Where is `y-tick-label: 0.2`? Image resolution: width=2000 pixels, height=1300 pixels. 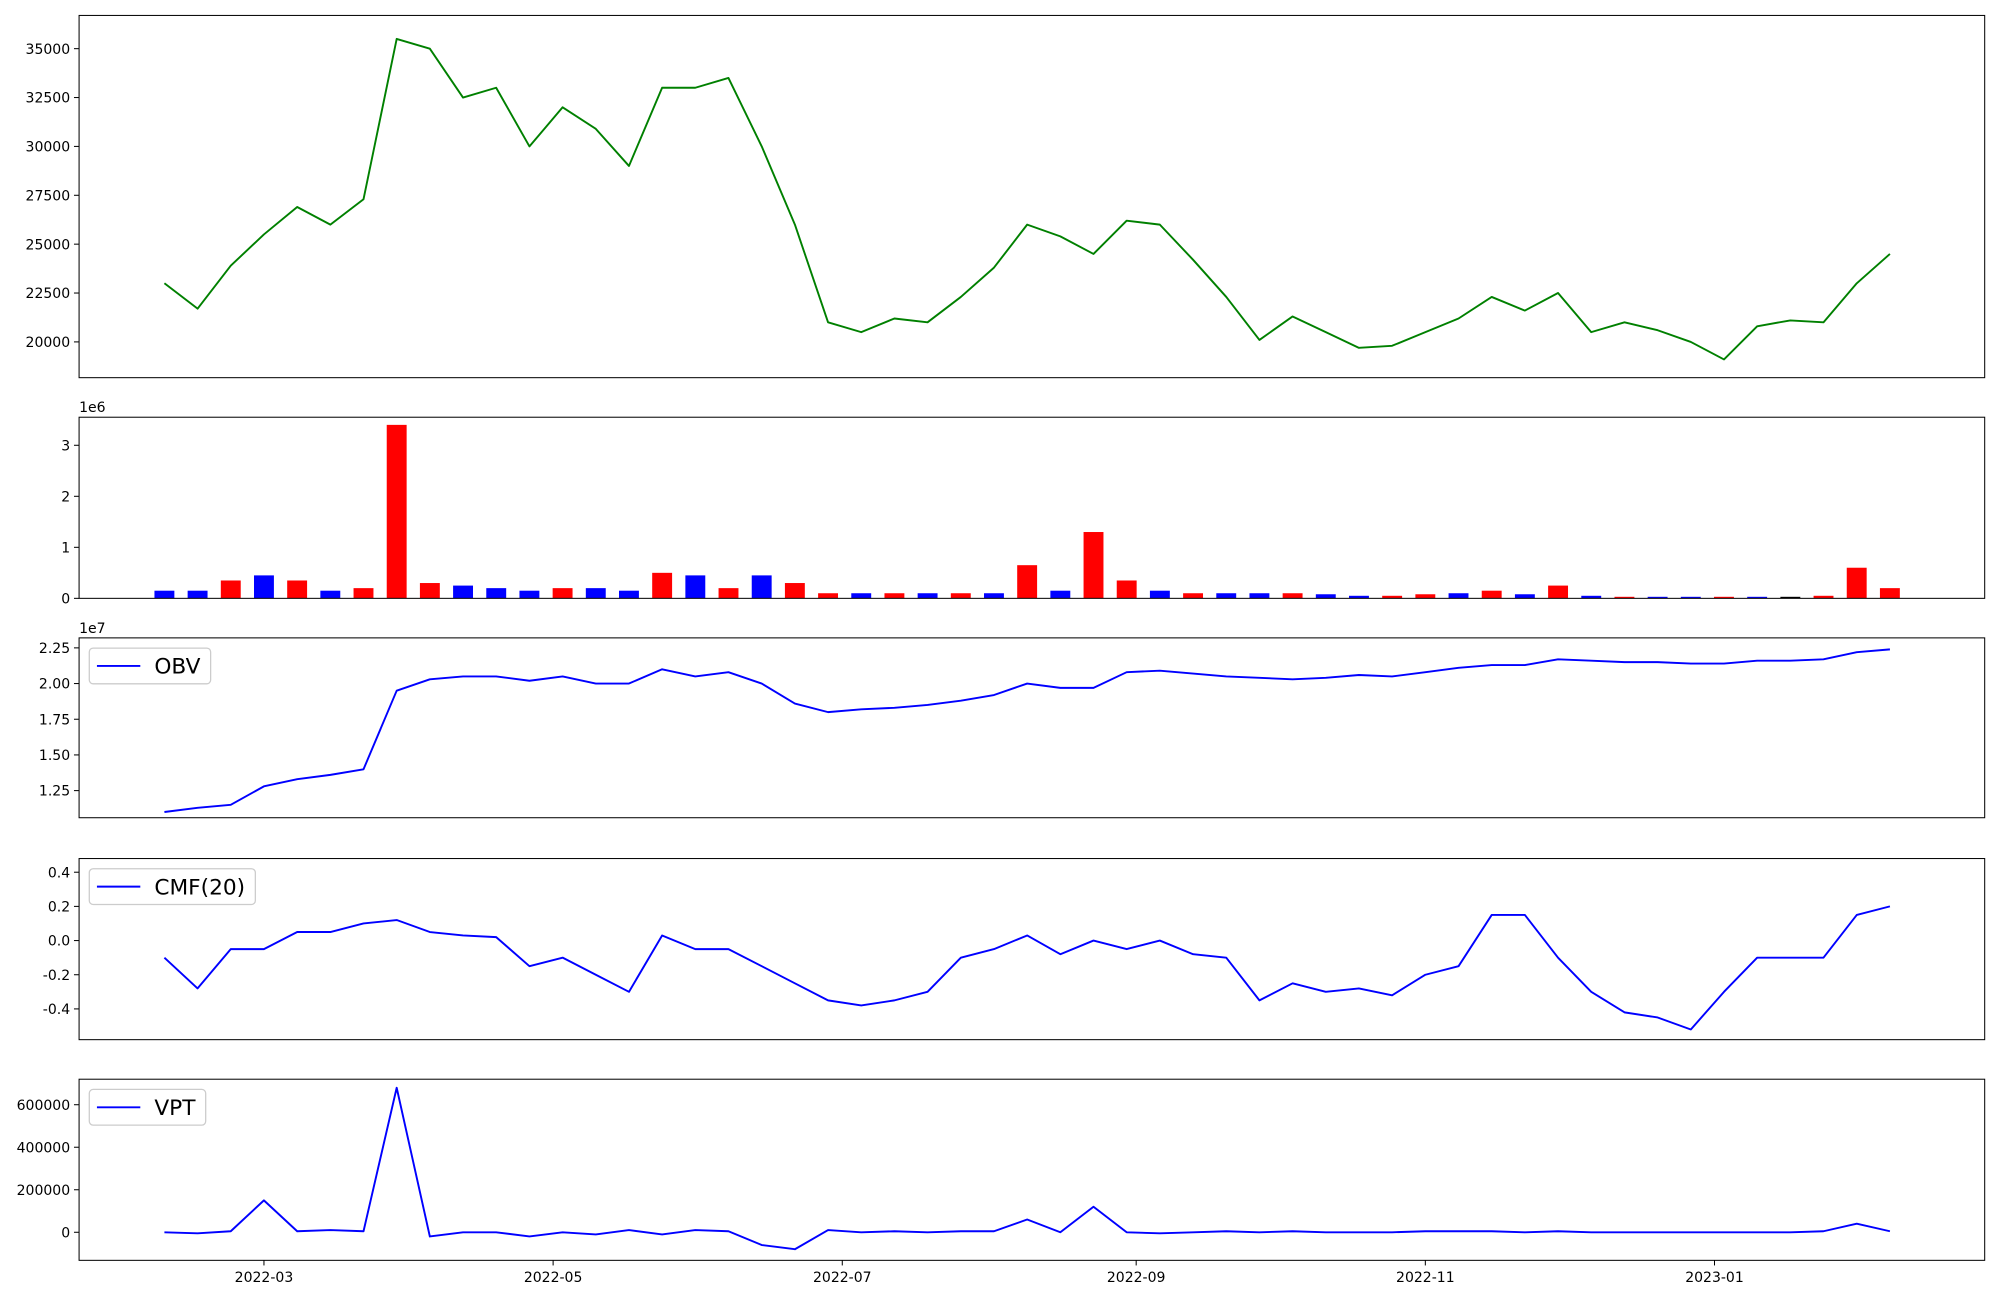
y-tick-label: 0.2 is located at coordinates (59, 907).